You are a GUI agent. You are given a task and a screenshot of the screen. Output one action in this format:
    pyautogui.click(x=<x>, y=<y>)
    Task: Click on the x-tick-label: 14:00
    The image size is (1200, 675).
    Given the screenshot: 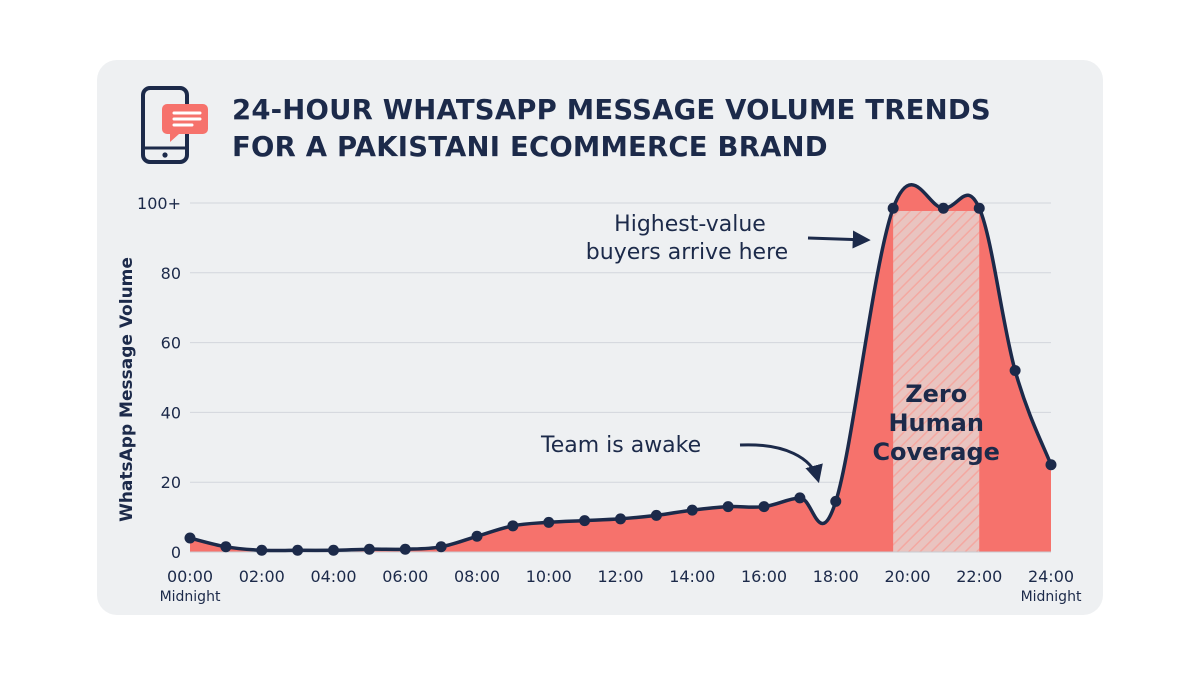 What is the action you would take?
    pyautogui.click(x=692, y=576)
    